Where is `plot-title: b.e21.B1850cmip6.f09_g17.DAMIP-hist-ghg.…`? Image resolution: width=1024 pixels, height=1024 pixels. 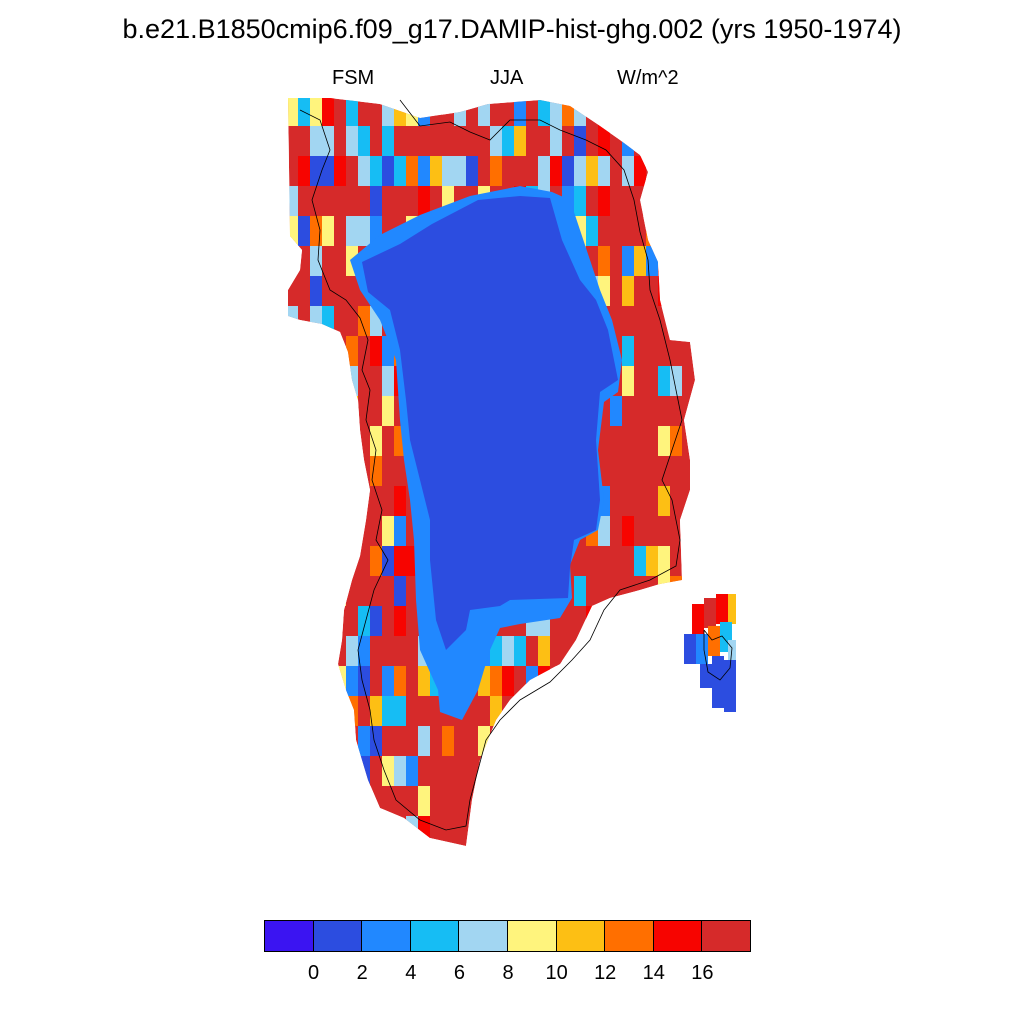 plot-title: b.e21.B1850cmip6.f09_g17.DAMIP-hist-ghg.… is located at coordinates (512, 29).